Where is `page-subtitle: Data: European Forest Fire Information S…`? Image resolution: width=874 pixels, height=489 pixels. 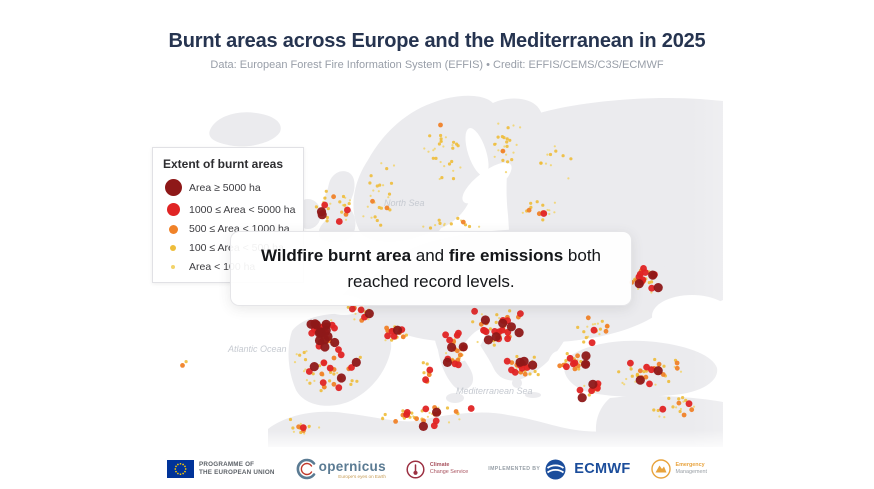 page-subtitle: Data: European Forest Fire Information S… is located at coordinates (437, 65).